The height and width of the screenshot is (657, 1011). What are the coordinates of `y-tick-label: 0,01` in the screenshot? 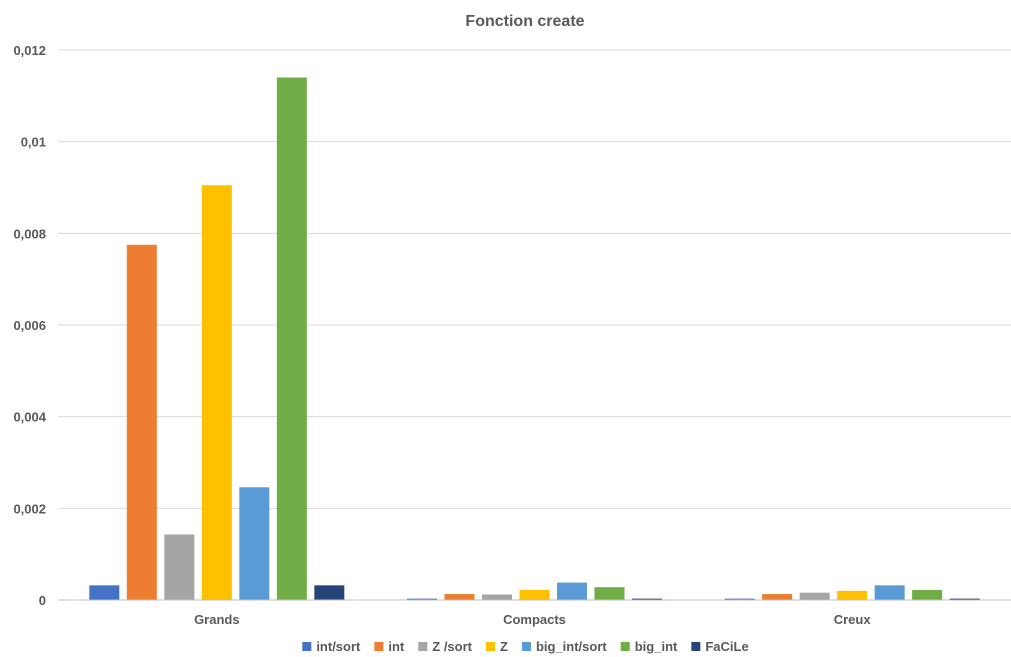 It's located at (33, 142).